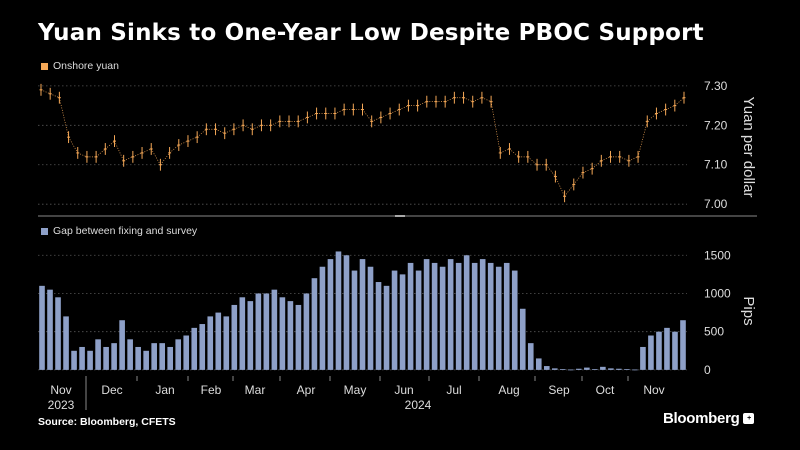 The width and height of the screenshot is (800, 450). Describe the element at coordinates (80, 66) in the screenshot. I see `legend-onshore-yuan: Onshore yuan` at that location.